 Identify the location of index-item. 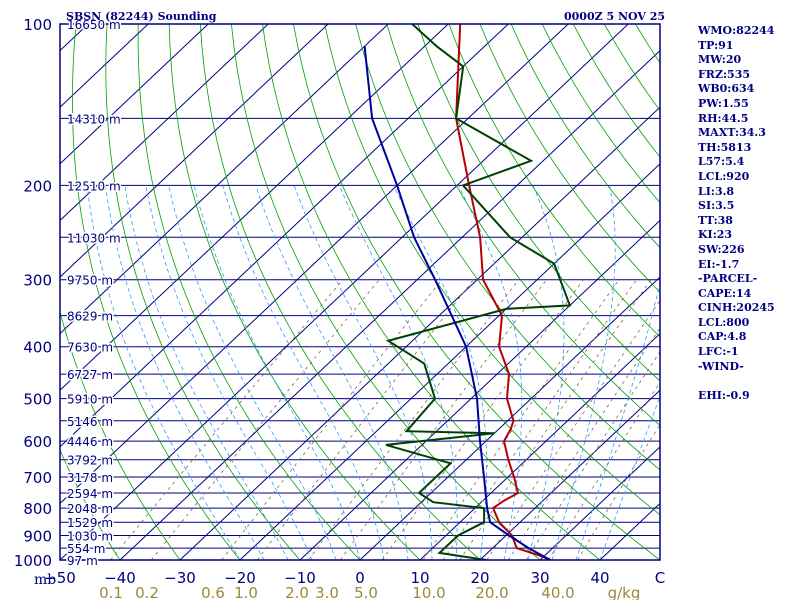
(748, 381).